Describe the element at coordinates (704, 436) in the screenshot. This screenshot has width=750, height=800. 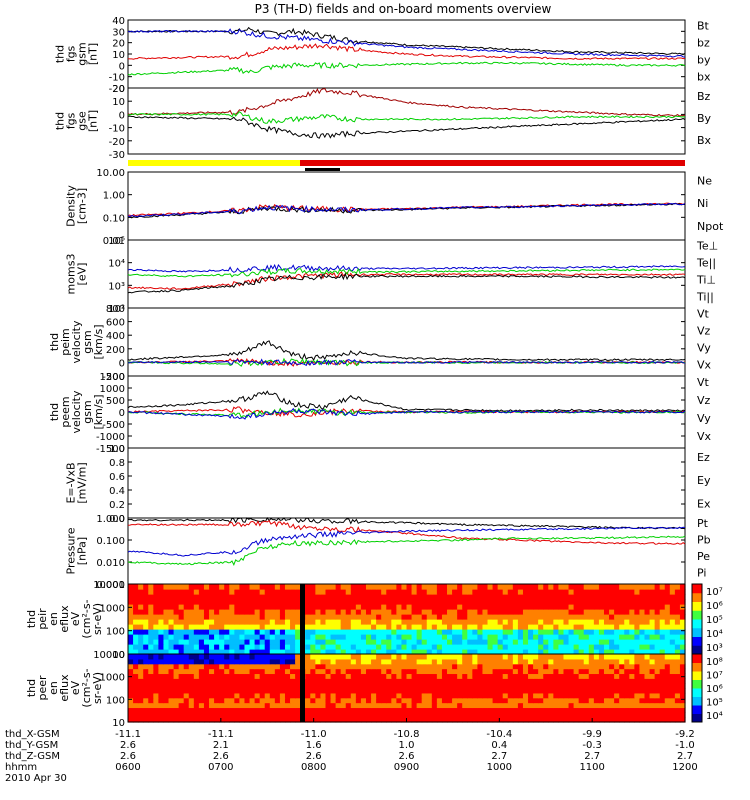
I see `legend-Vx: Vx` at that location.